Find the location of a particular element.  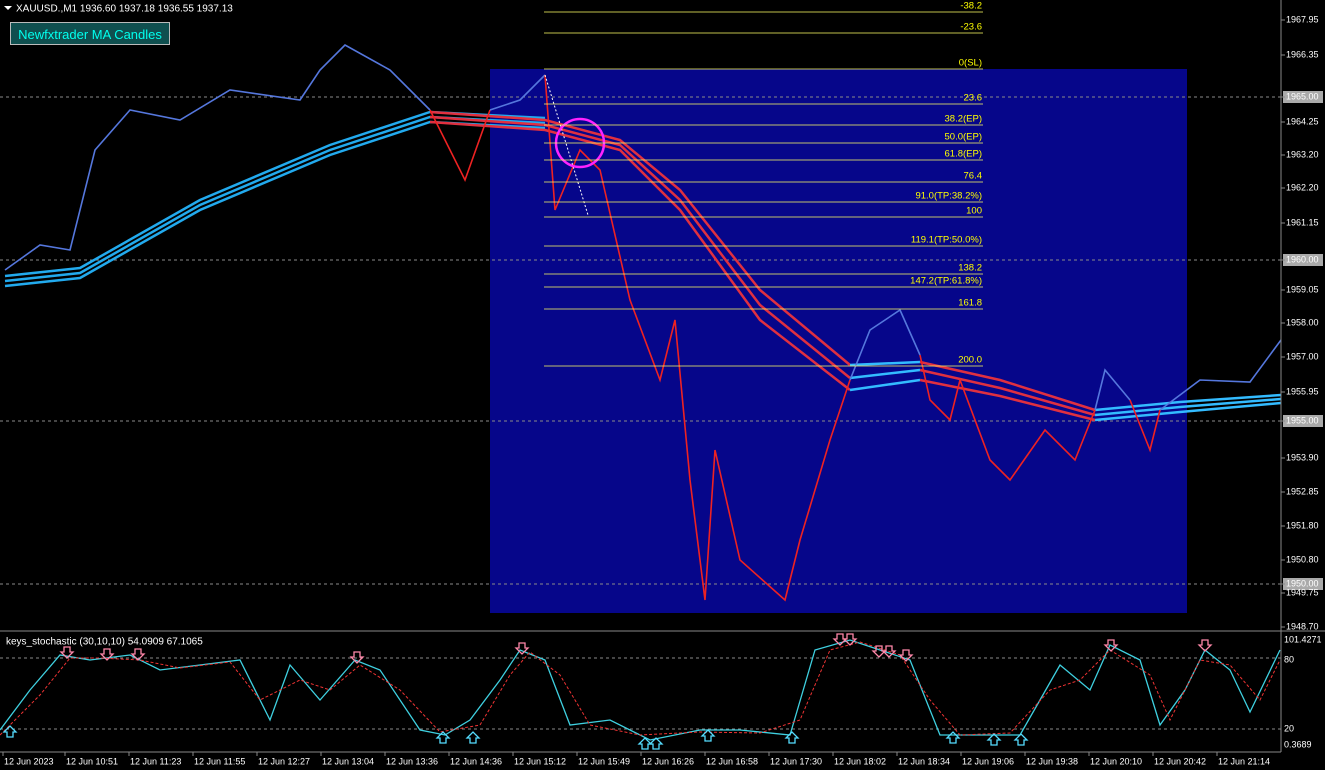

indicator-axis-label: 101.4271 is located at coordinates (1303, 639).